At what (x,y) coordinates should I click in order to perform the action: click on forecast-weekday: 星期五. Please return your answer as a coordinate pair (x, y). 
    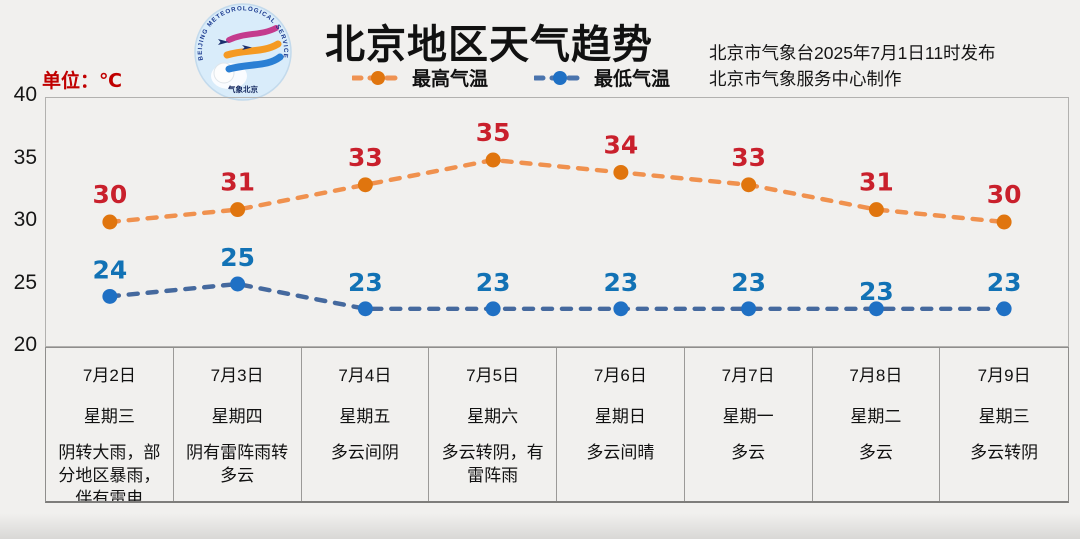
    Looking at the image, I should click on (365, 416).